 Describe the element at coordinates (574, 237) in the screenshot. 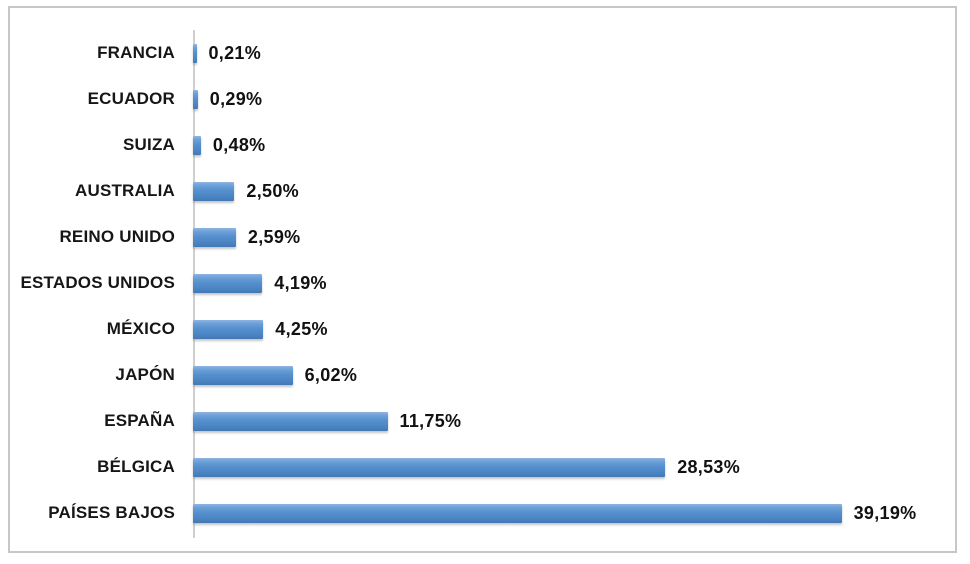

I see `bar-area: 2,59%` at that location.